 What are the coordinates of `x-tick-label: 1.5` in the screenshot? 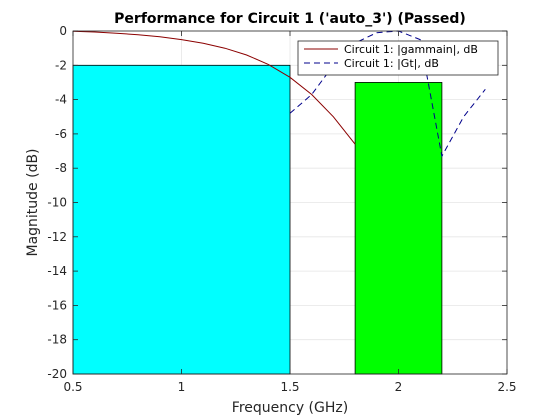 It's located at (289, 387).